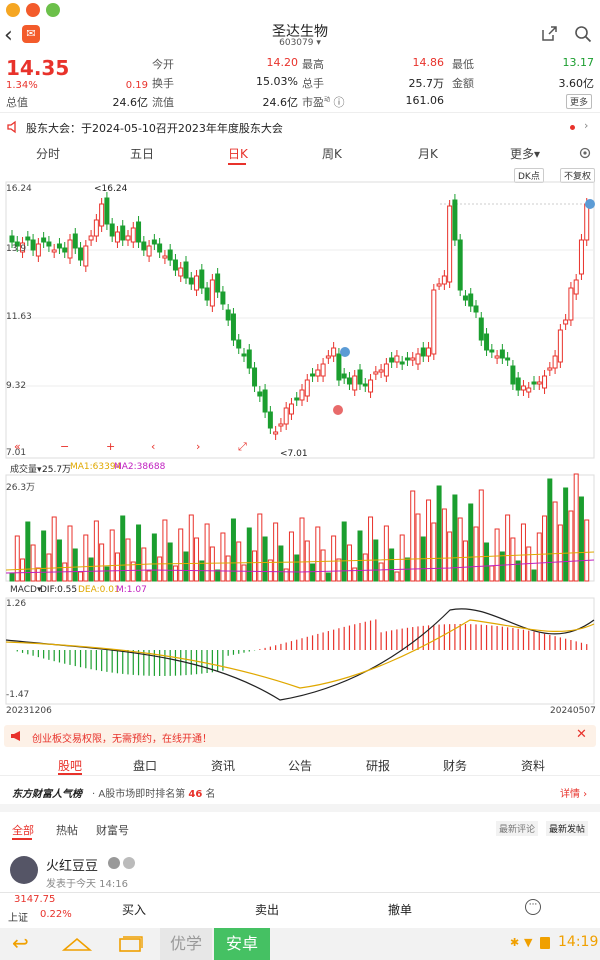 This screenshot has height=960, width=600. I want to click on zoom-out-icon: −, so click(65, 446).